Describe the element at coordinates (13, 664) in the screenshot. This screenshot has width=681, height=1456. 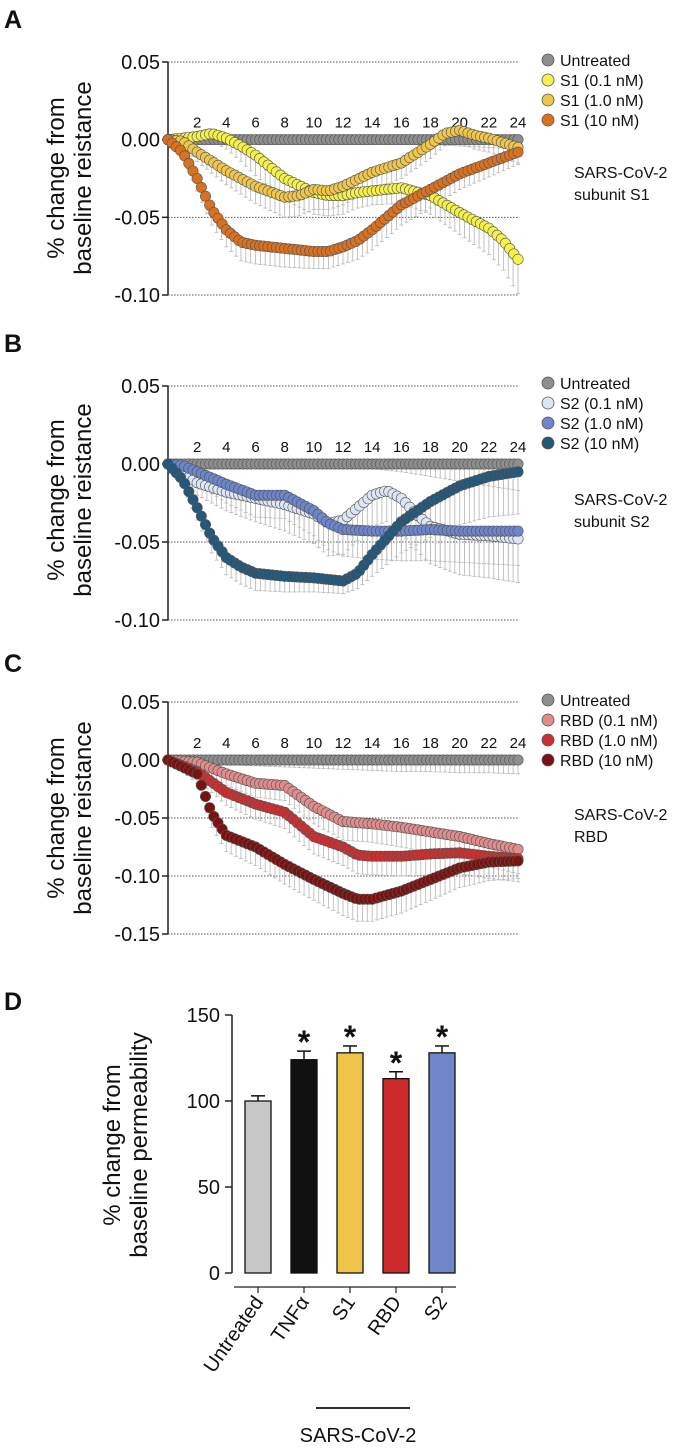
I see `panel-letter: C` at that location.